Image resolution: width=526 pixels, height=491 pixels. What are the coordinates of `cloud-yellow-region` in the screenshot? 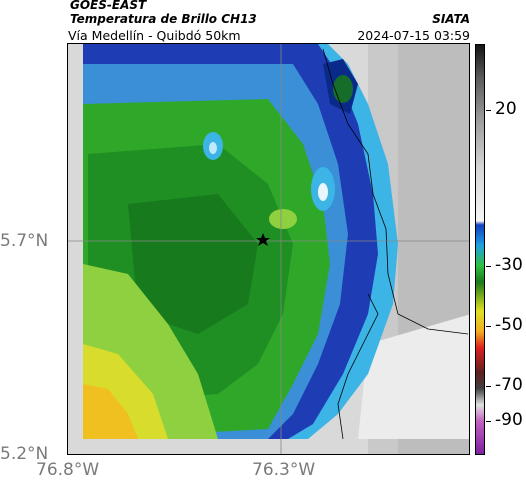 It's located at (110, 411).